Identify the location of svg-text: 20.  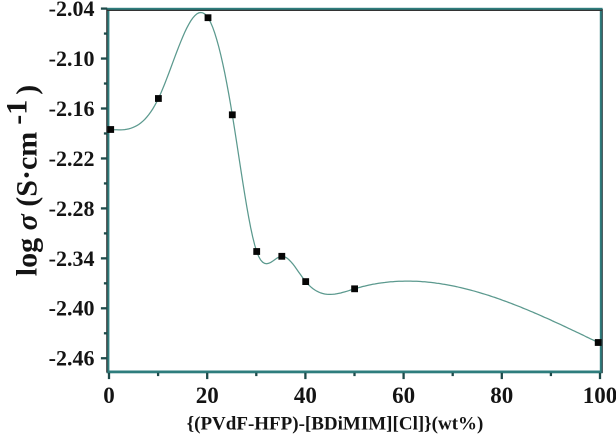
(207, 395).